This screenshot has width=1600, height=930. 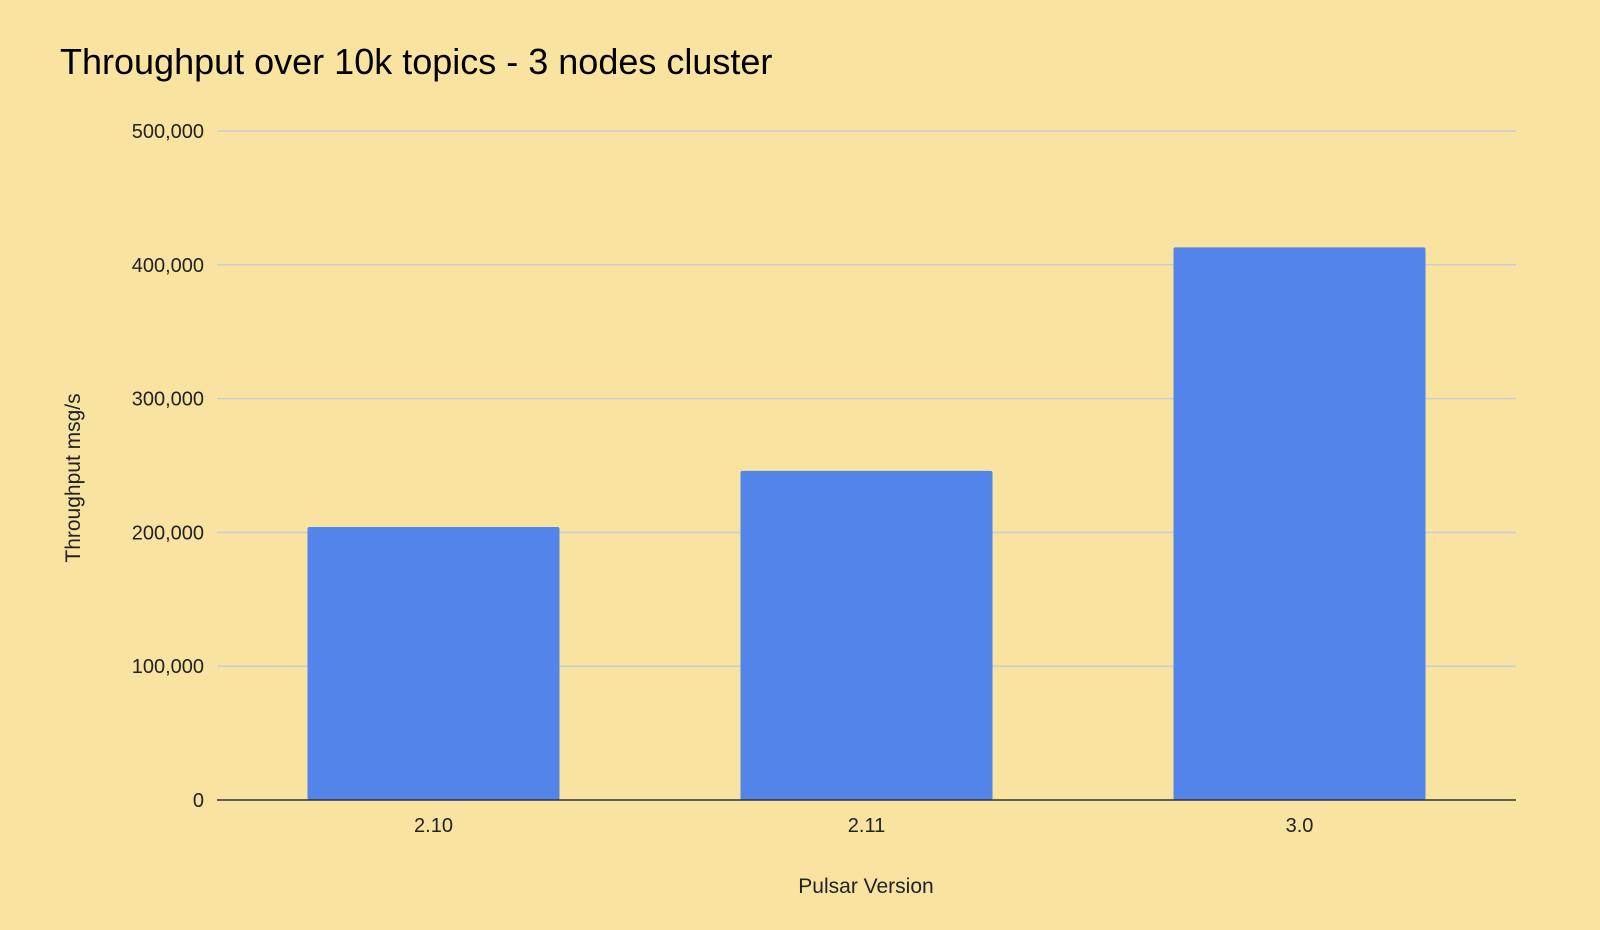 I want to click on x-tick-label: 2.10, so click(x=433, y=826).